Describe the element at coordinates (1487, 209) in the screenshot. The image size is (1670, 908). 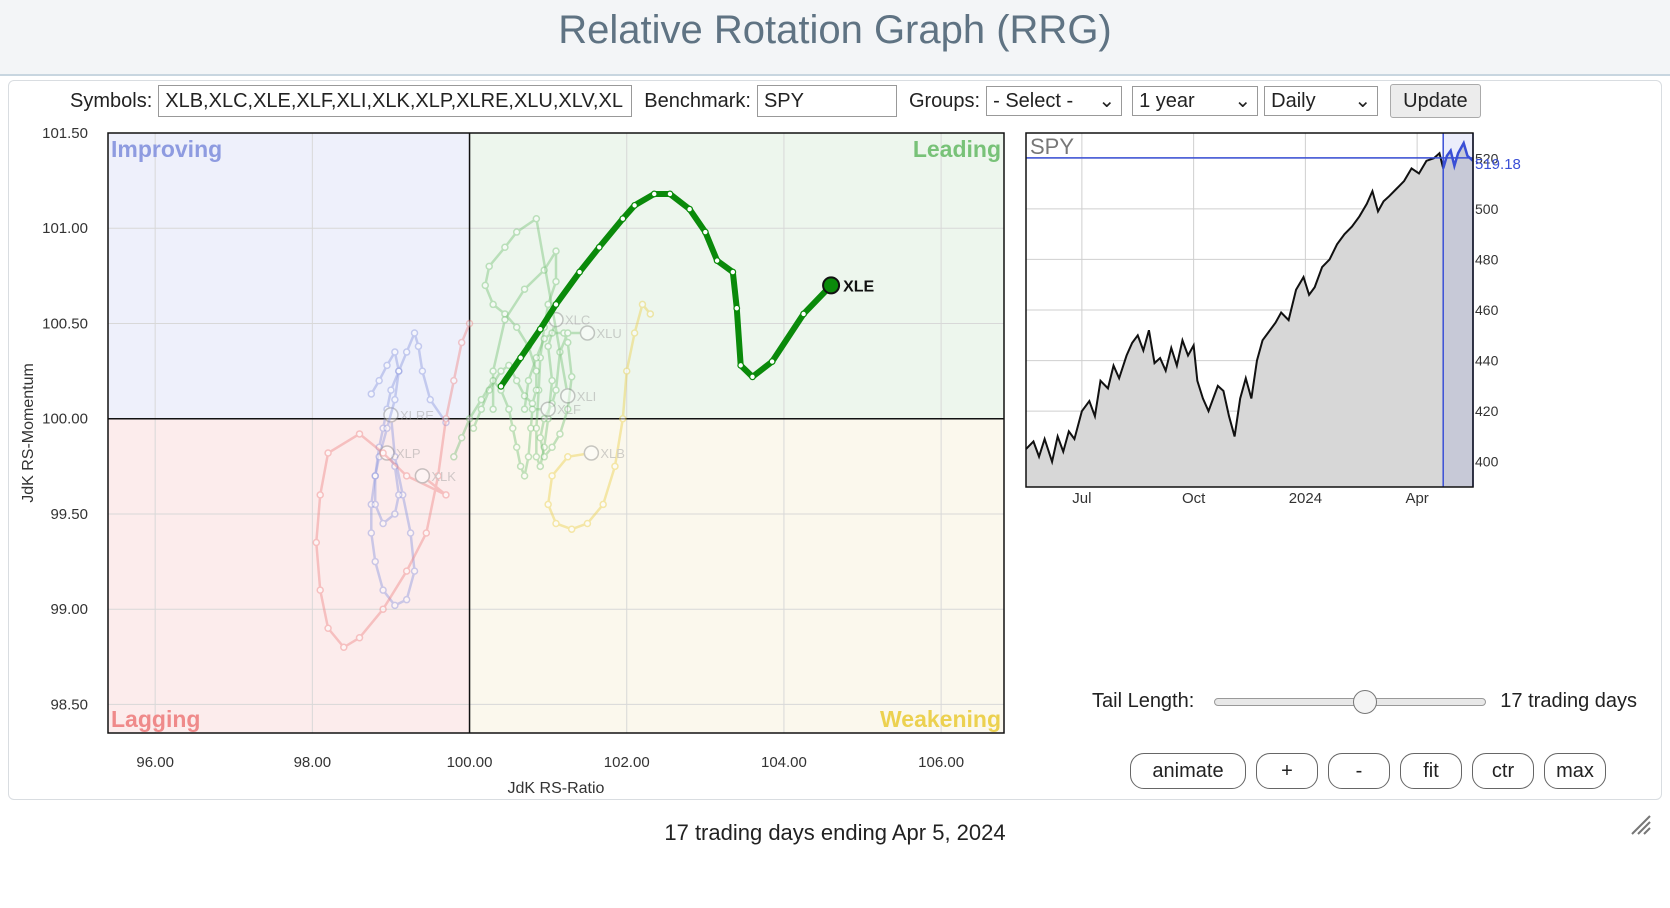
I see `spy-y-tick-label: 500` at that location.